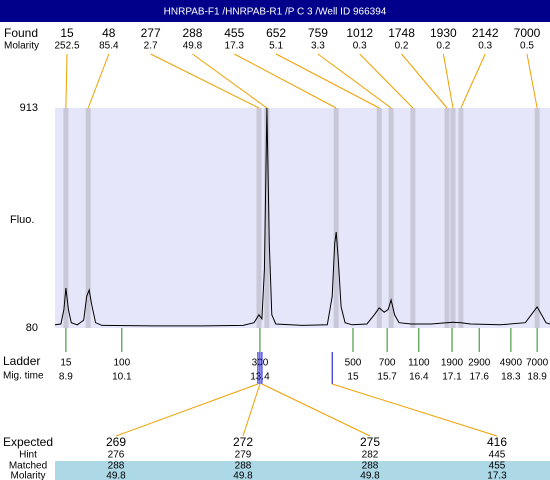 This screenshot has width=550, height=480. What do you see at coordinates (29, 108) in the screenshot?
I see `y-tick-label: 913` at bounding box center [29, 108].